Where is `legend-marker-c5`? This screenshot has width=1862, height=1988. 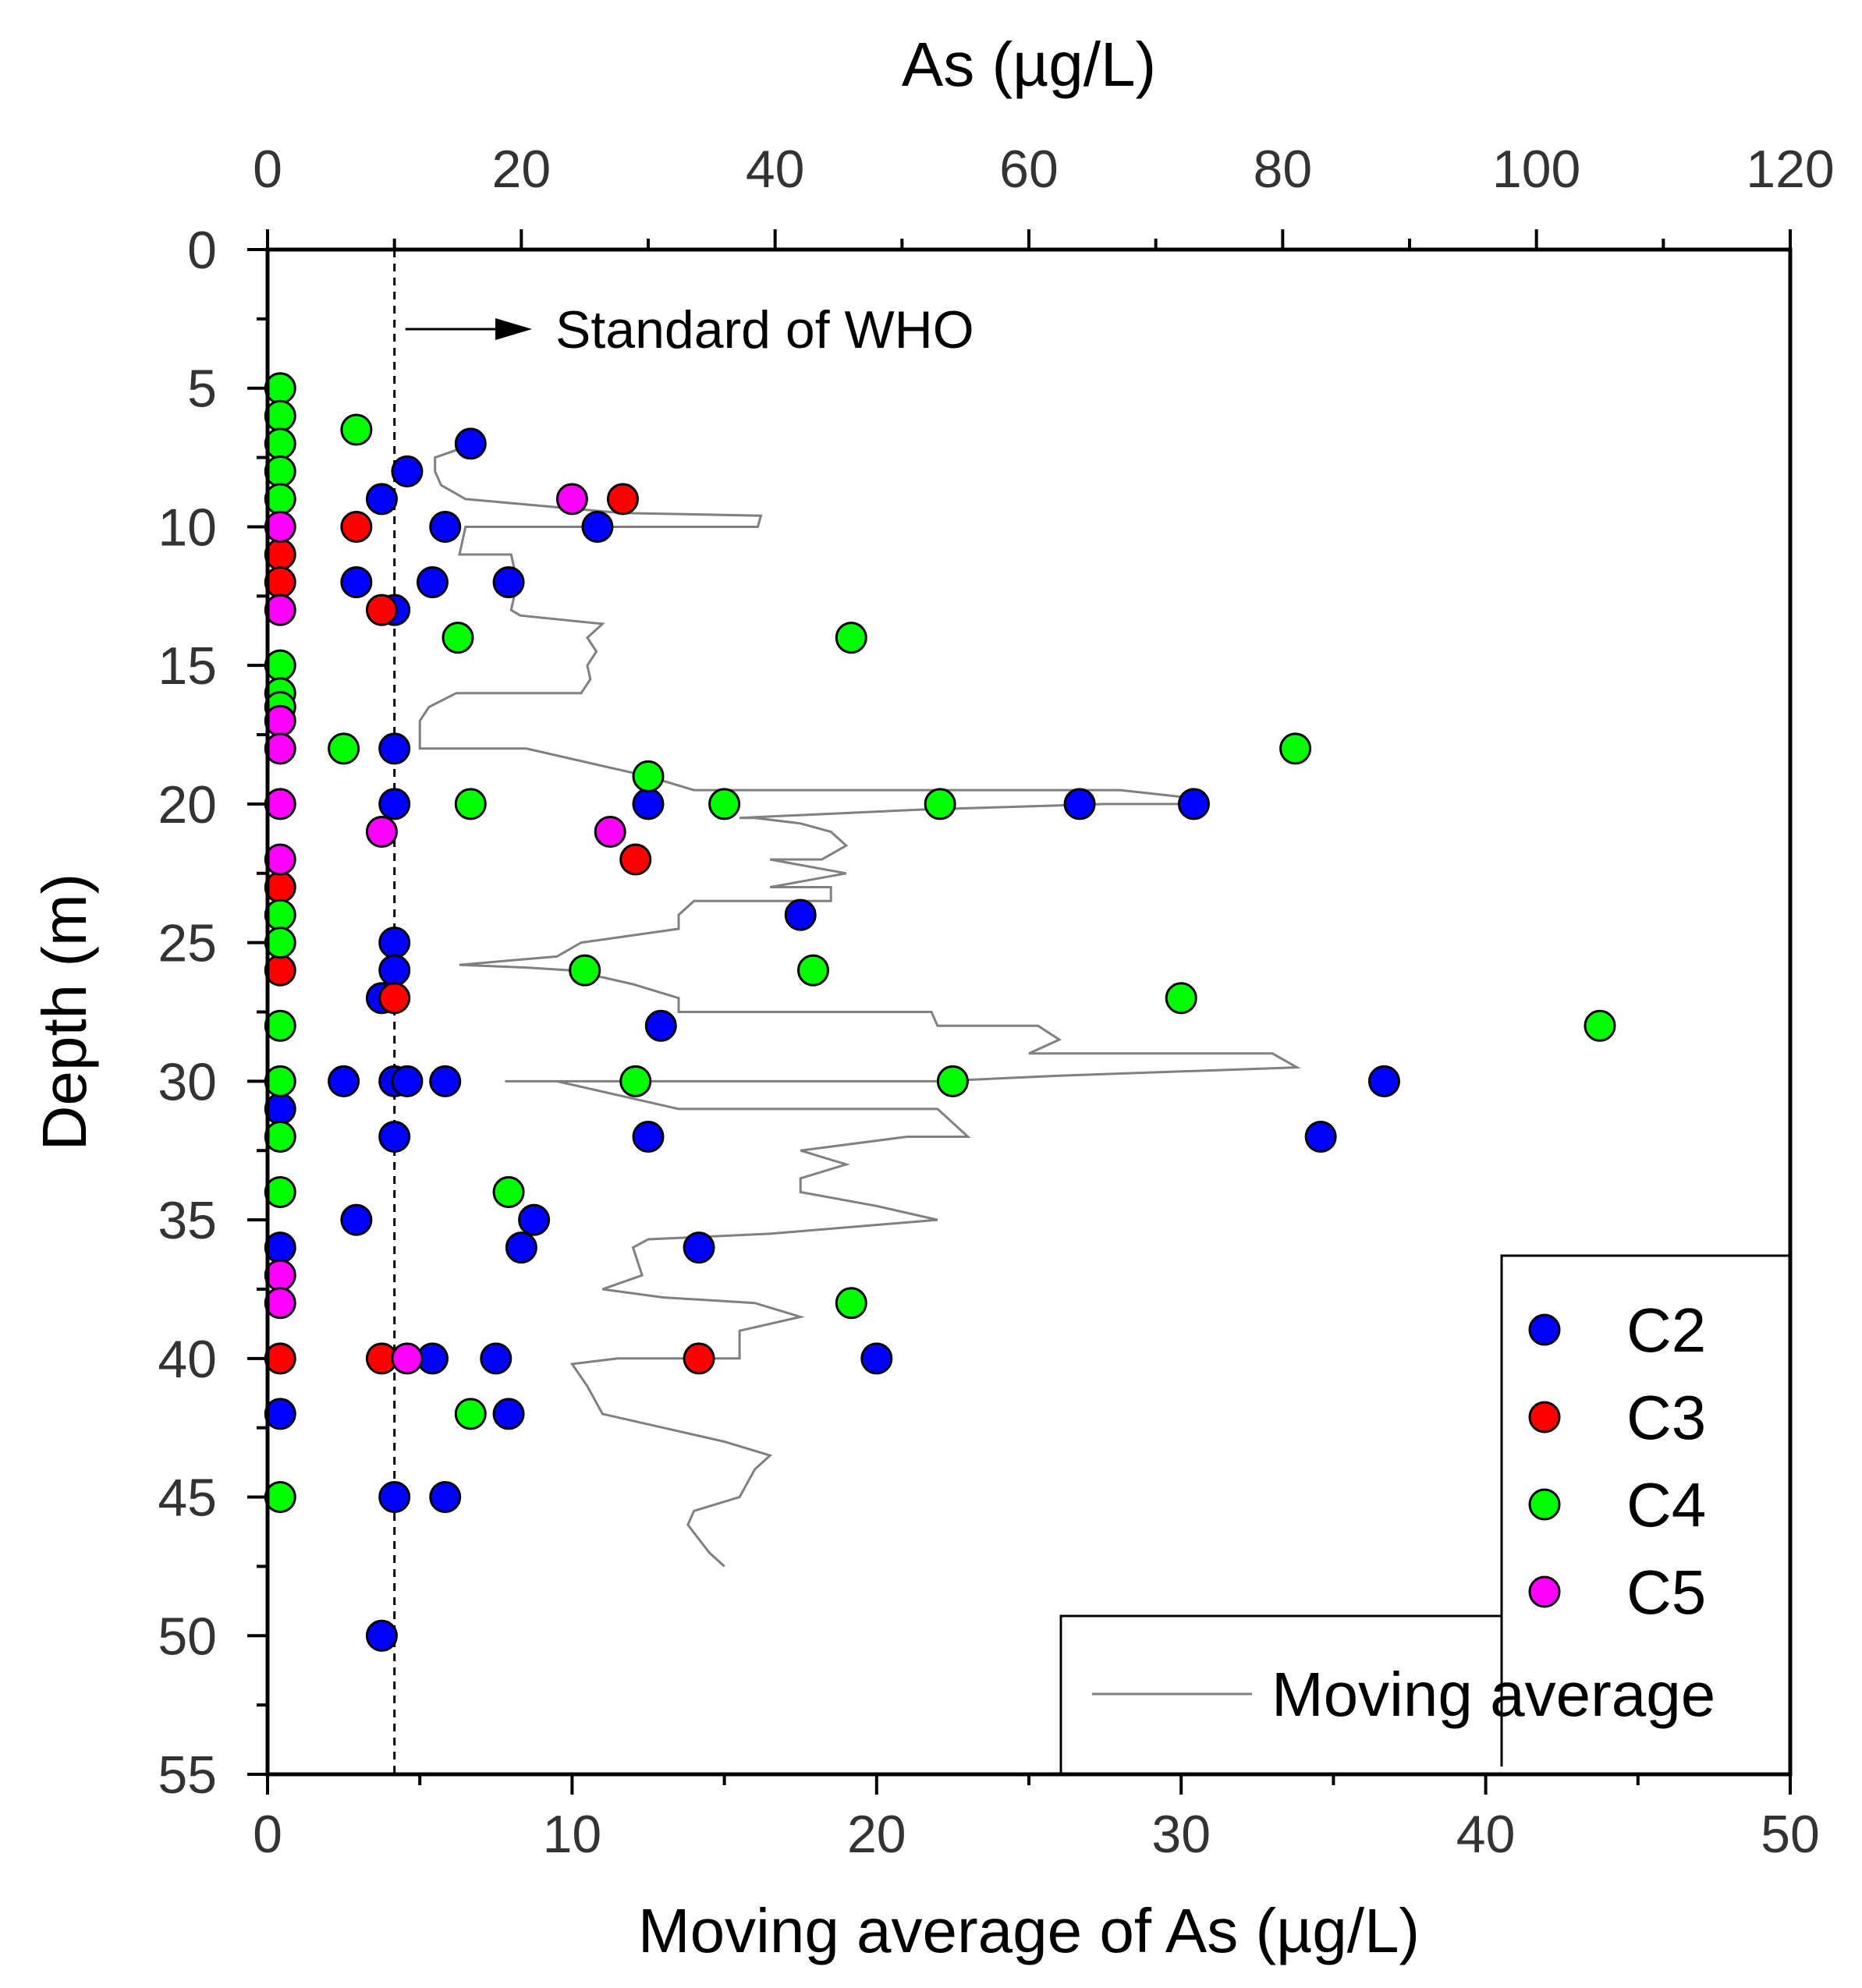 legend-marker-c5 is located at coordinates (1544, 1591).